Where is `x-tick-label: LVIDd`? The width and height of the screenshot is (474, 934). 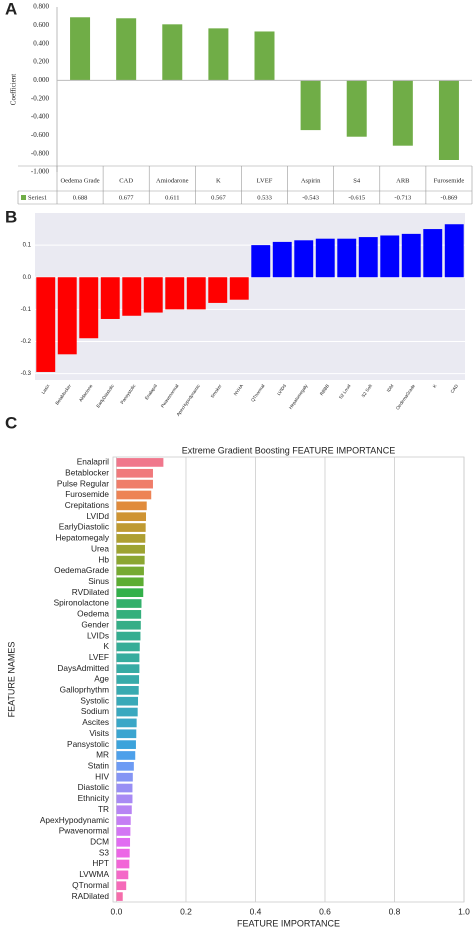
x-tick-label: LVIDd is located at coordinates (281, 389).